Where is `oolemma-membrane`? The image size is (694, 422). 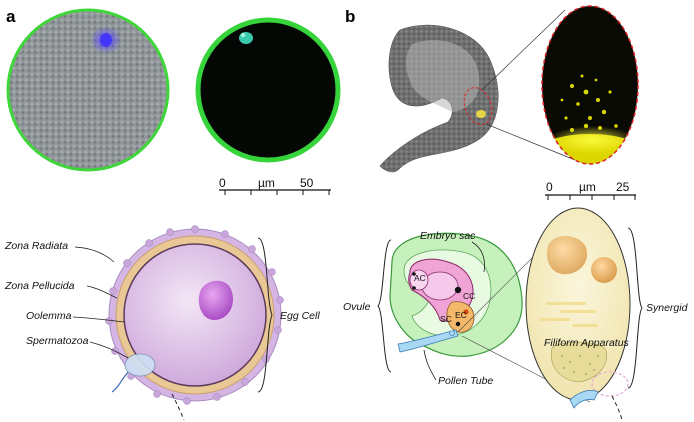
oolemma-membrane is located at coordinates (195, 315).